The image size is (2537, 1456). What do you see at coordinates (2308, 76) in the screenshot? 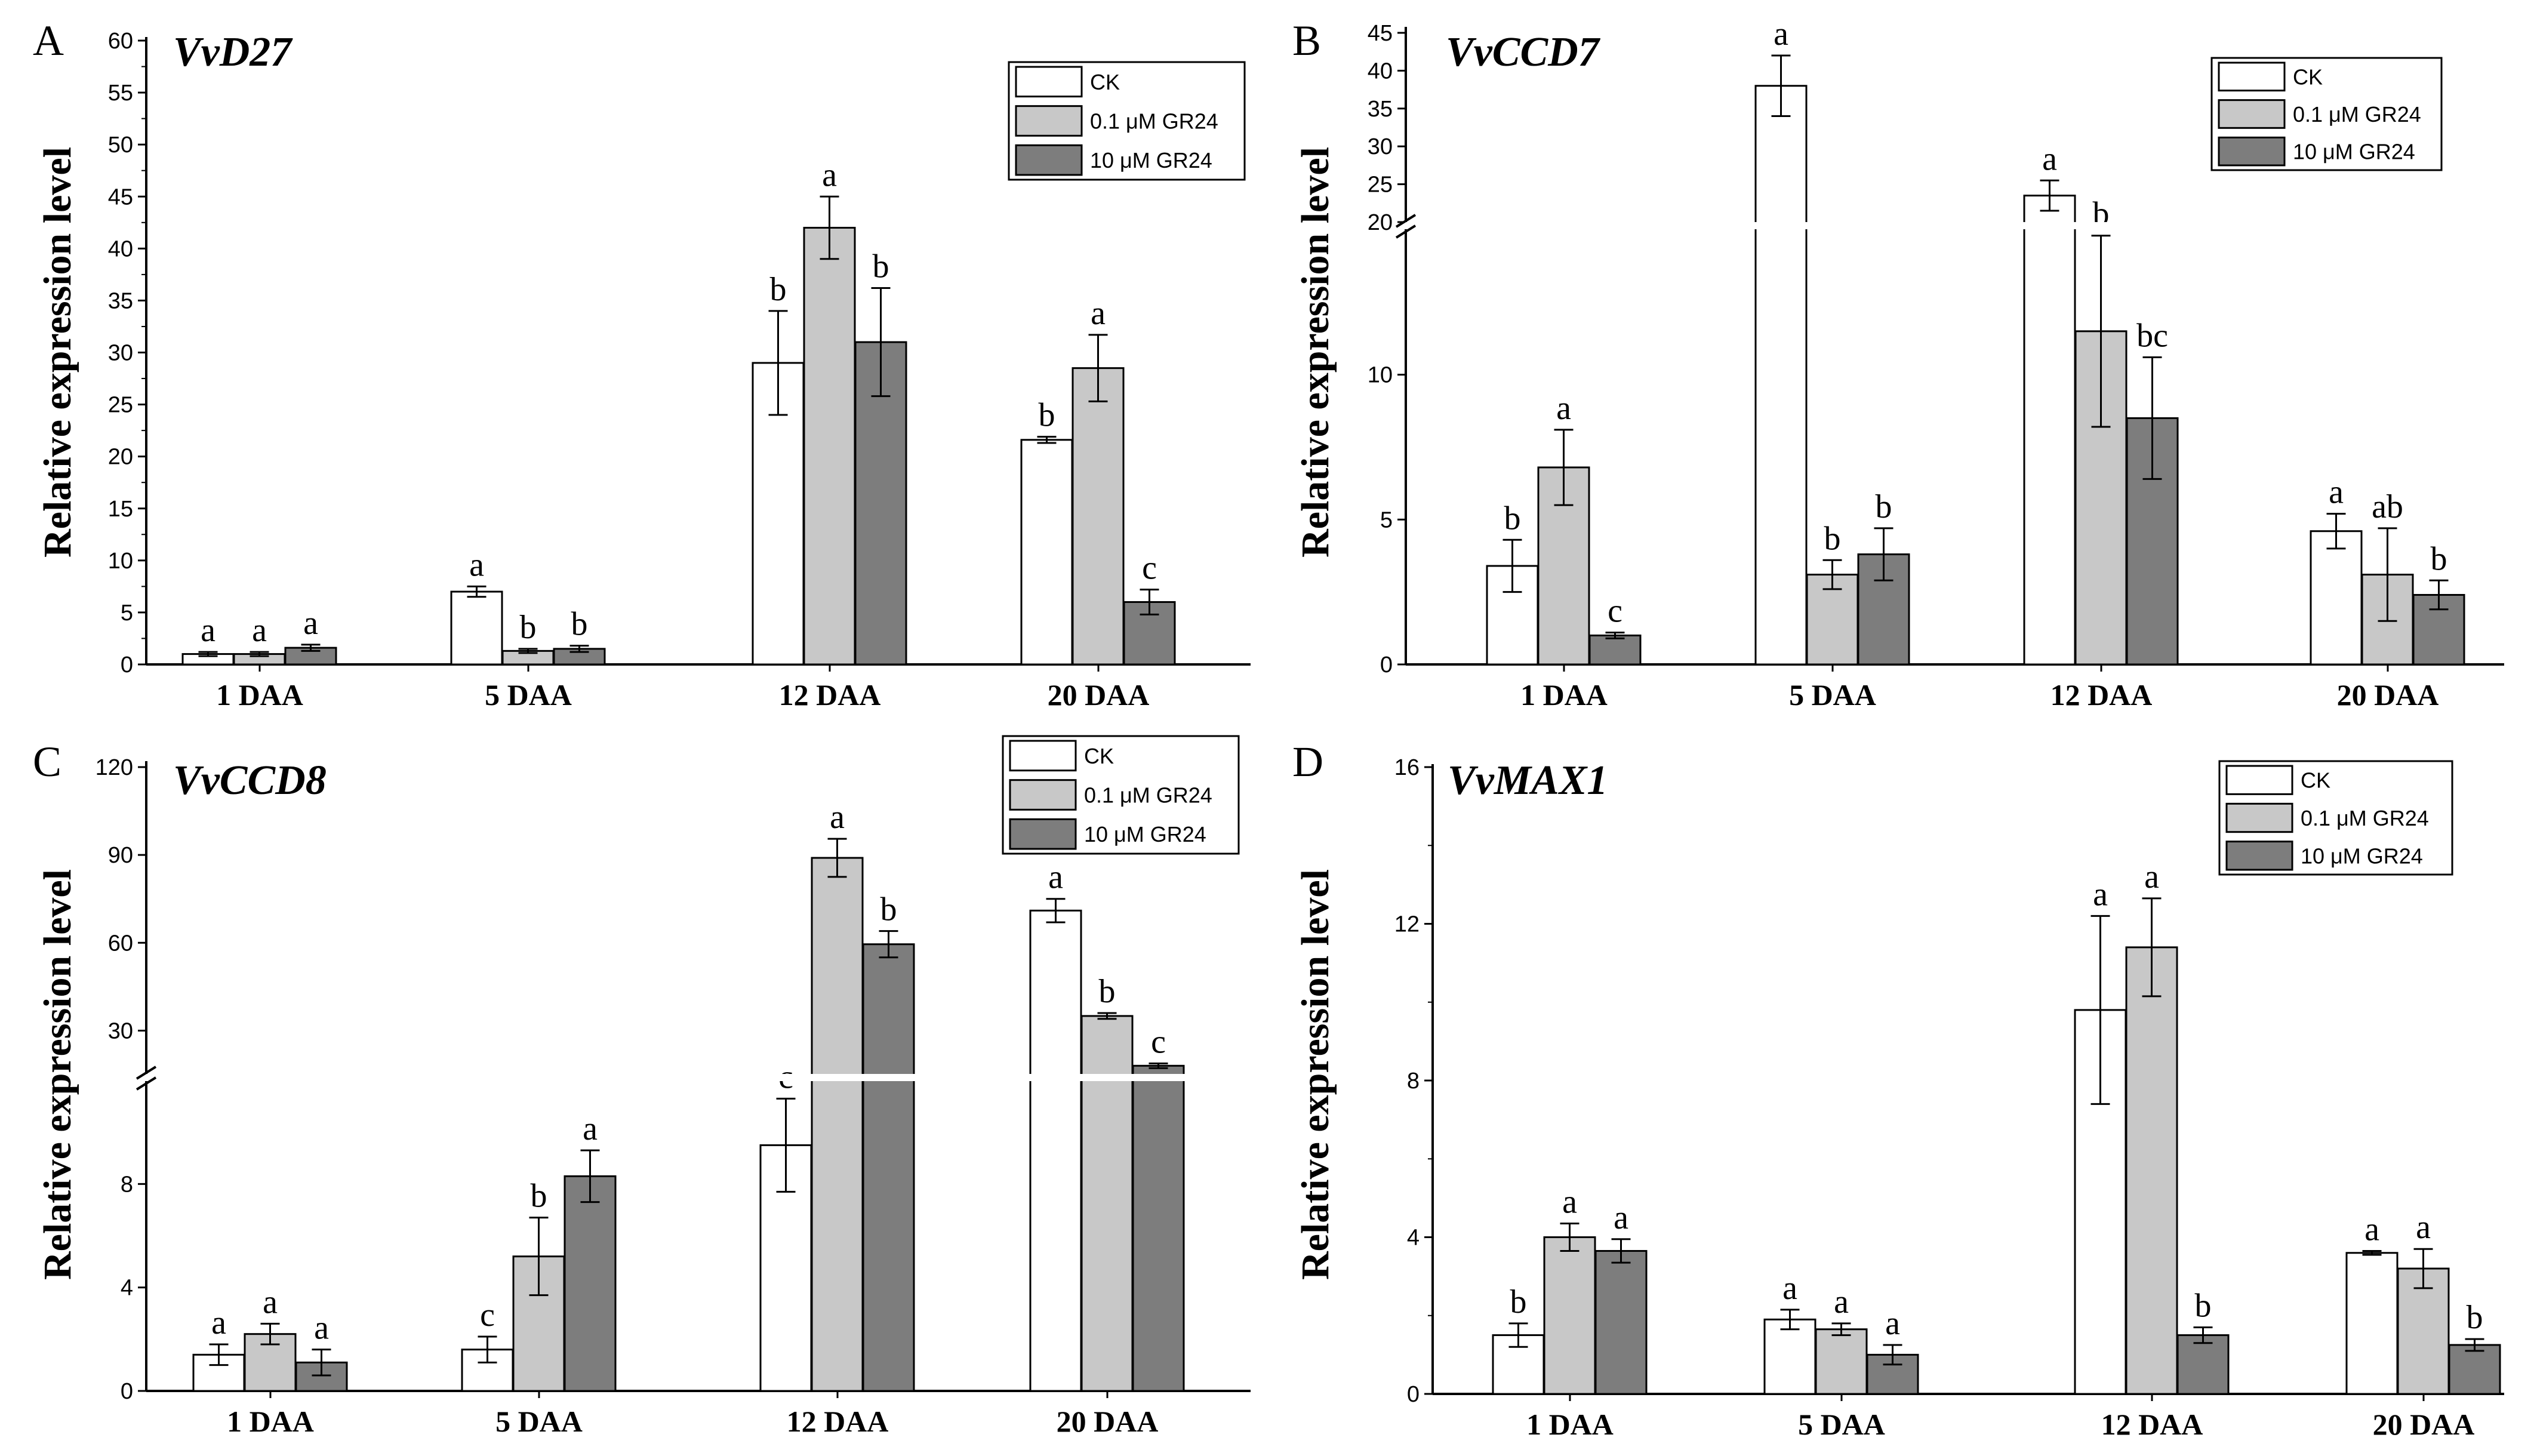
I see `panel-b-legend-label: CK` at bounding box center [2308, 76].